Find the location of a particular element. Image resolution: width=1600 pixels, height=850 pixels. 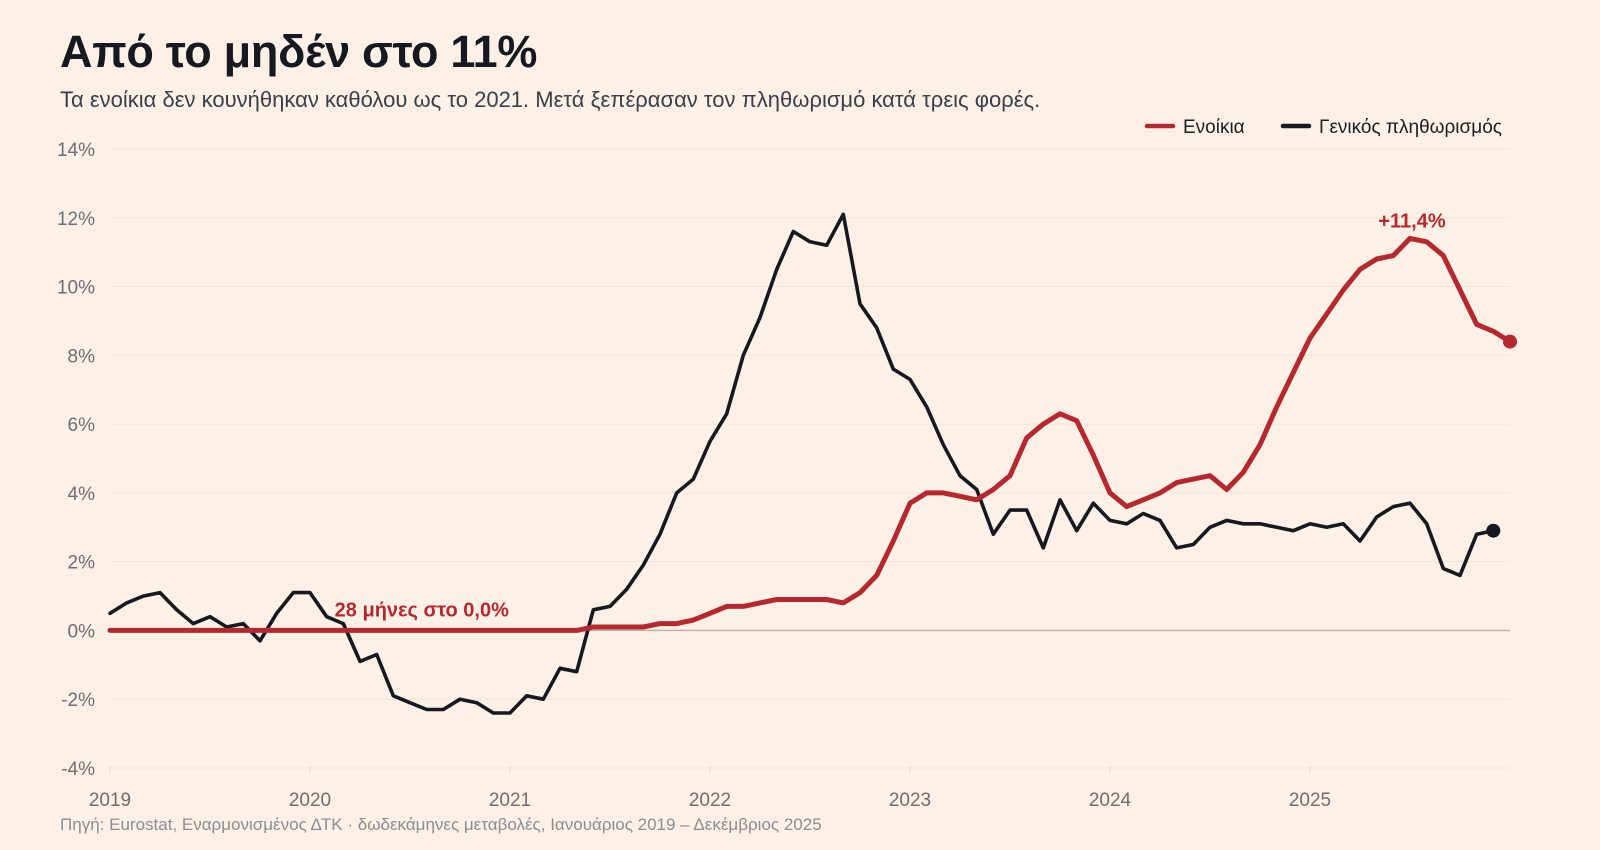

legend-label-rents: Ενοίκια is located at coordinates (1214, 127).